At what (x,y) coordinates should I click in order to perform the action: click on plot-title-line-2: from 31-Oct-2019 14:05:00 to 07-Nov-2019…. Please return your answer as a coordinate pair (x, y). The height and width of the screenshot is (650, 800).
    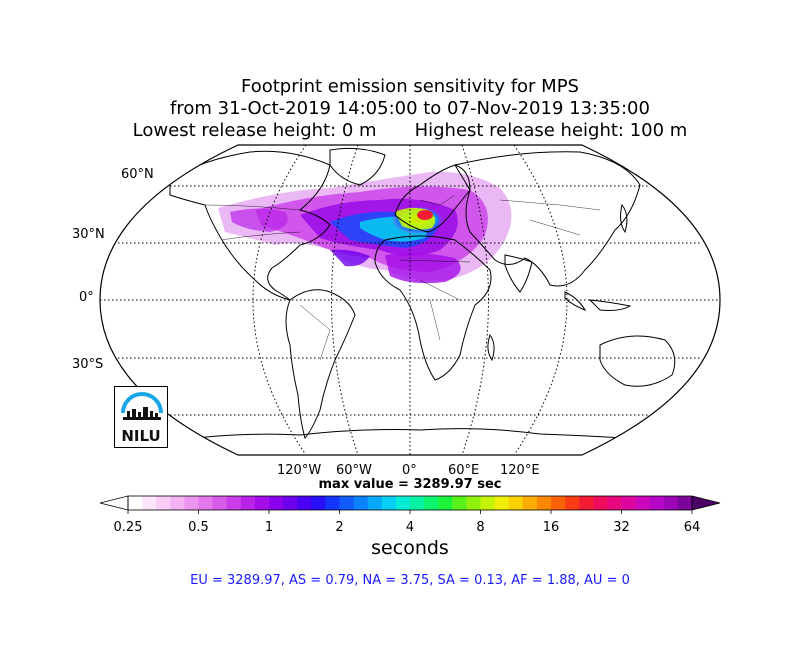
    Looking at the image, I should click on (410, 108).